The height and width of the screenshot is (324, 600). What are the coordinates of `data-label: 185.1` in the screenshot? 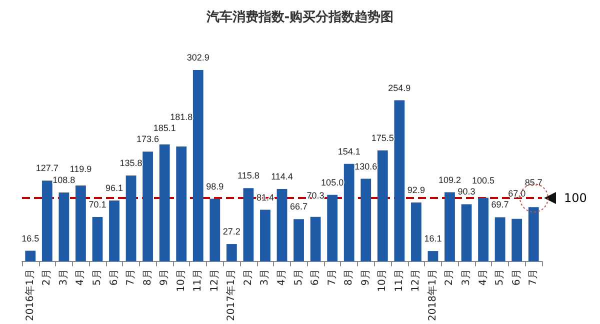 It's located at (164, 128).